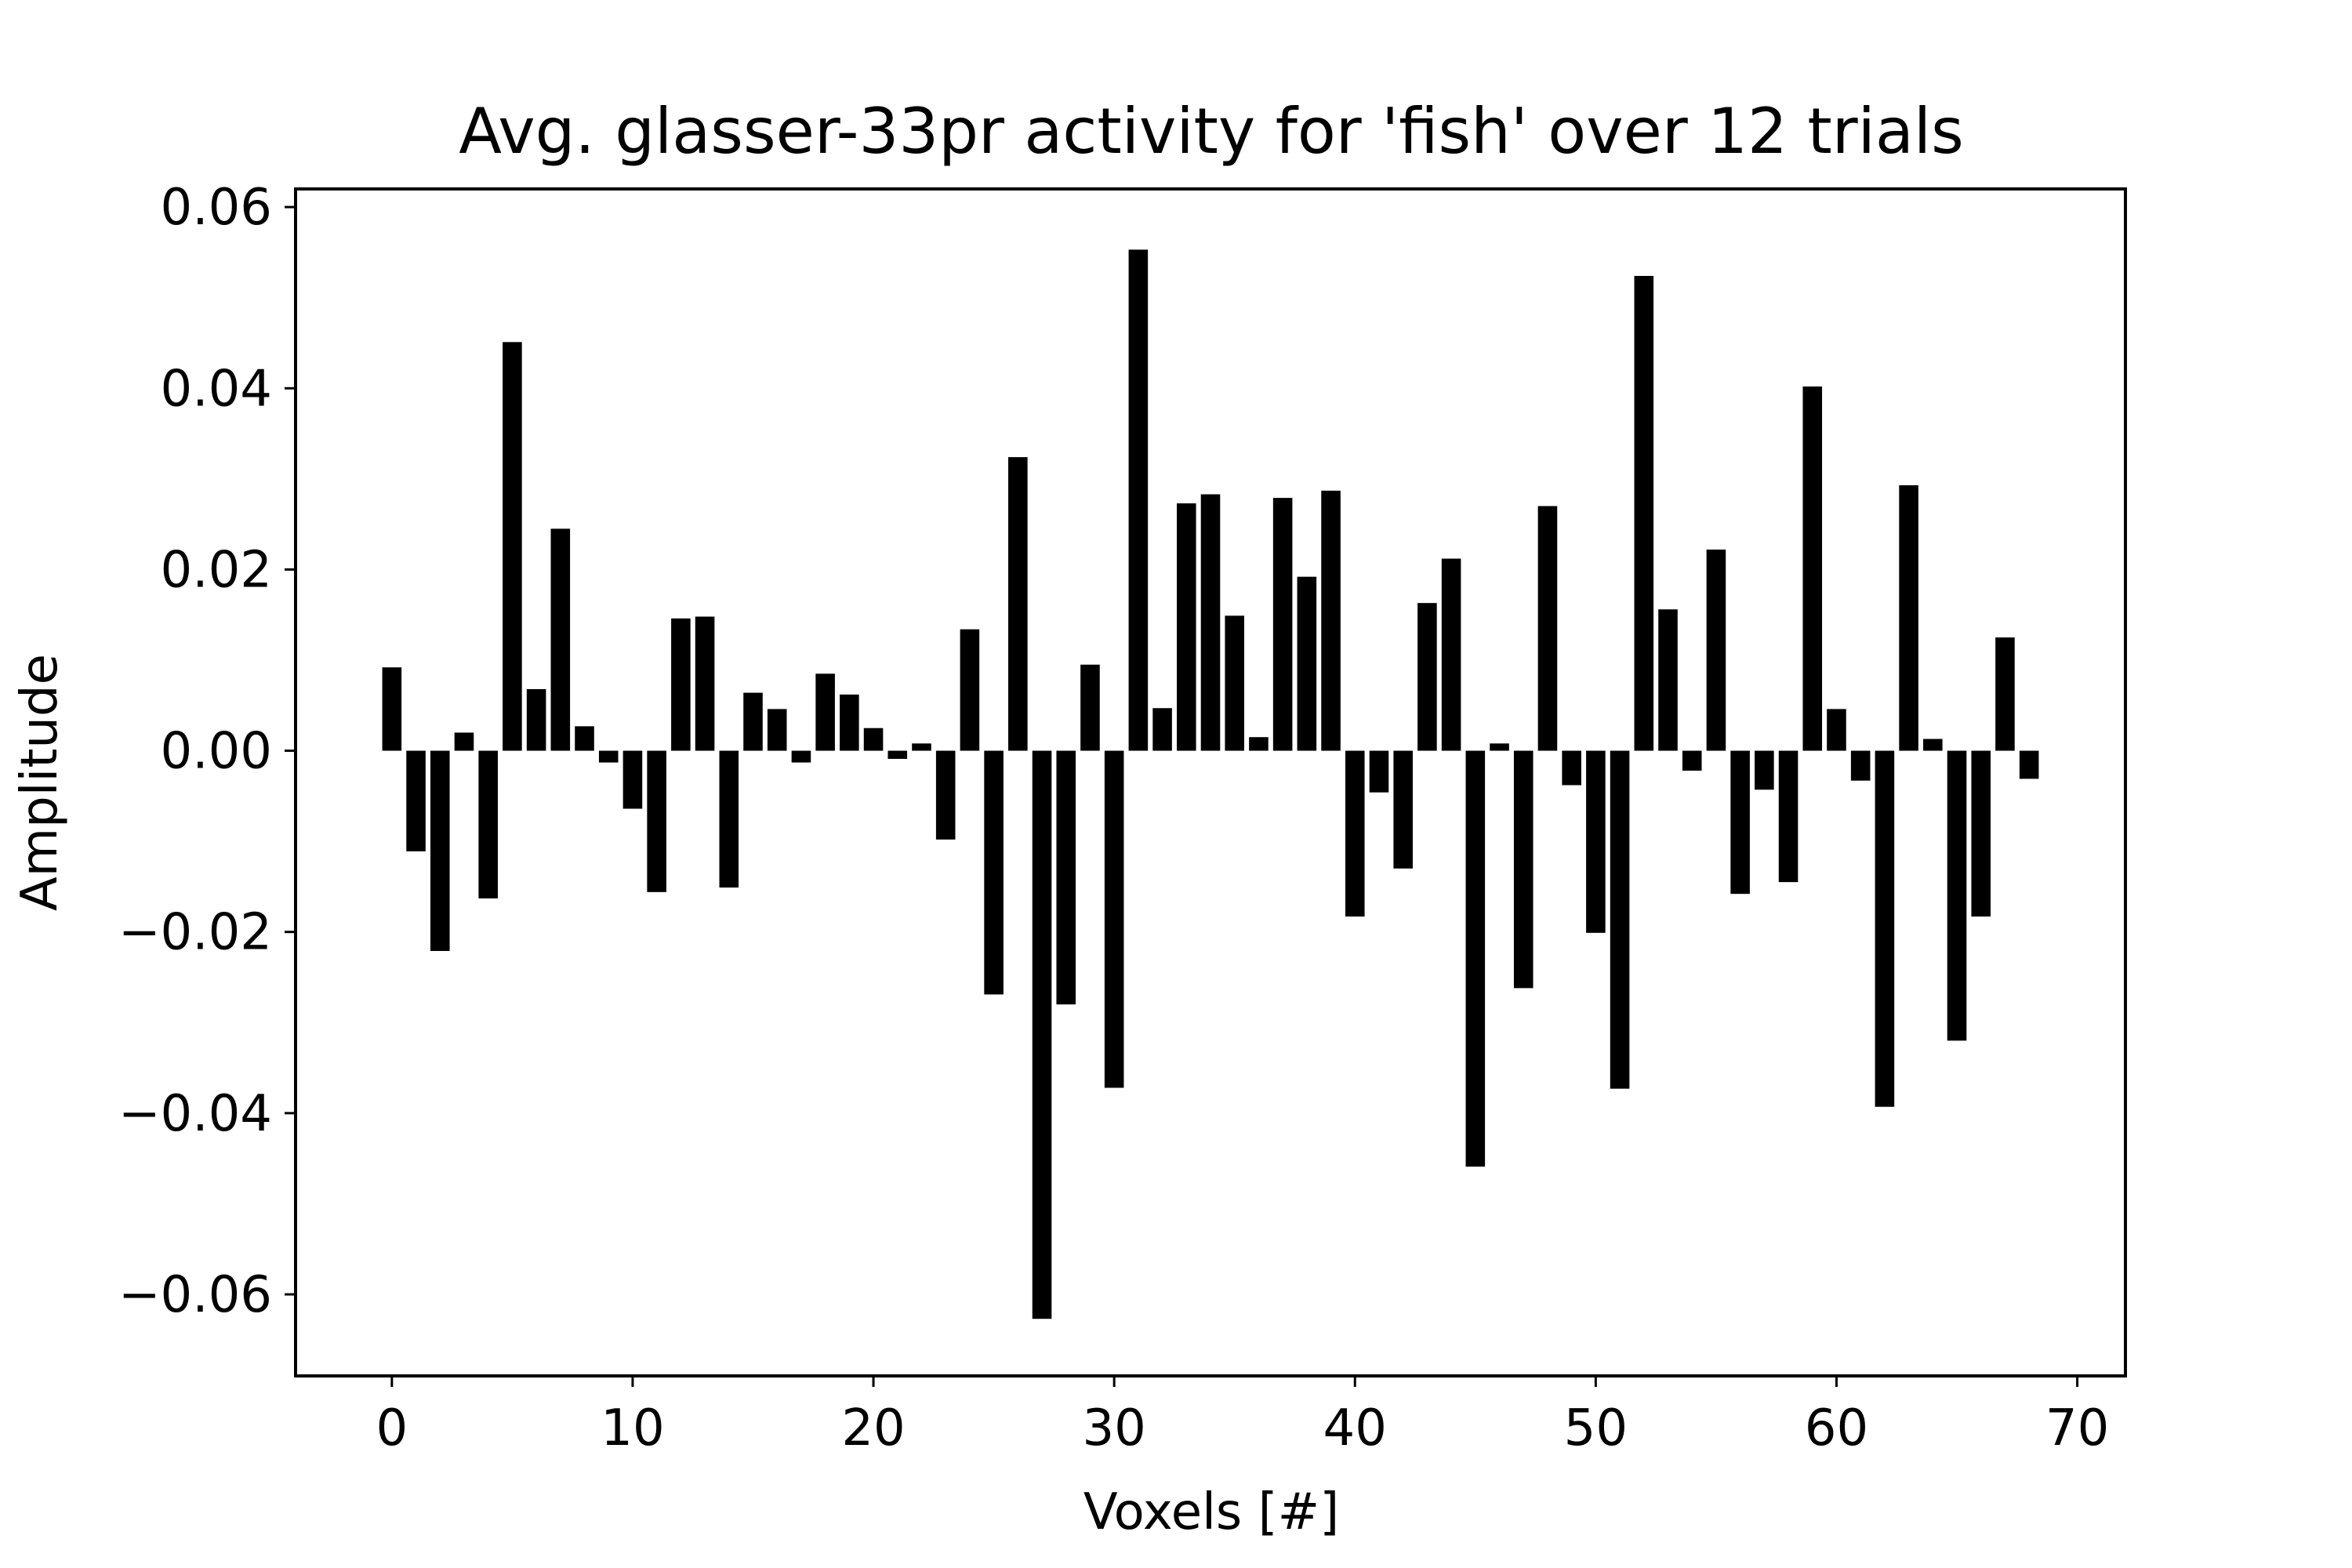 The width and height of the screenshot is (2352, 1568). I want to click on y-tick-label: 0.06, so click(217, 208).